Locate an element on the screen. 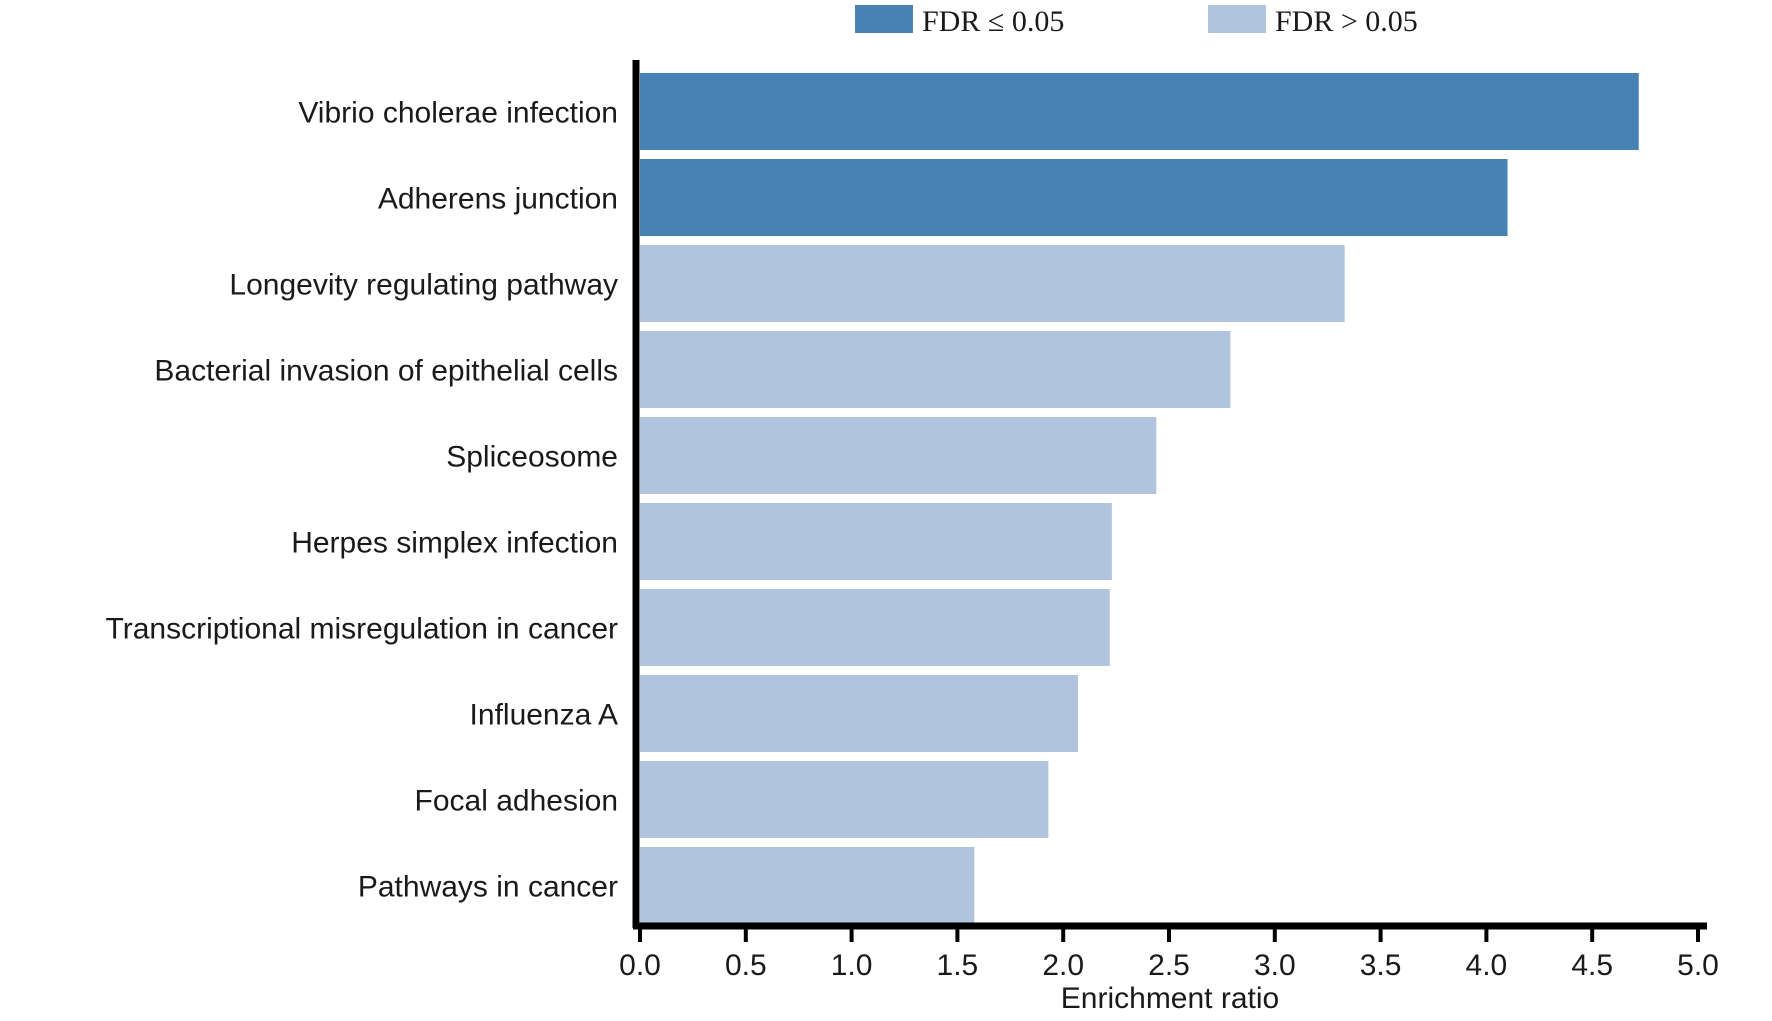 The width and height of the screenshot is (1772, 1021). legend-label-fdr-significant: FDR ≤ 0.05 is located at coordinates (993, 21).